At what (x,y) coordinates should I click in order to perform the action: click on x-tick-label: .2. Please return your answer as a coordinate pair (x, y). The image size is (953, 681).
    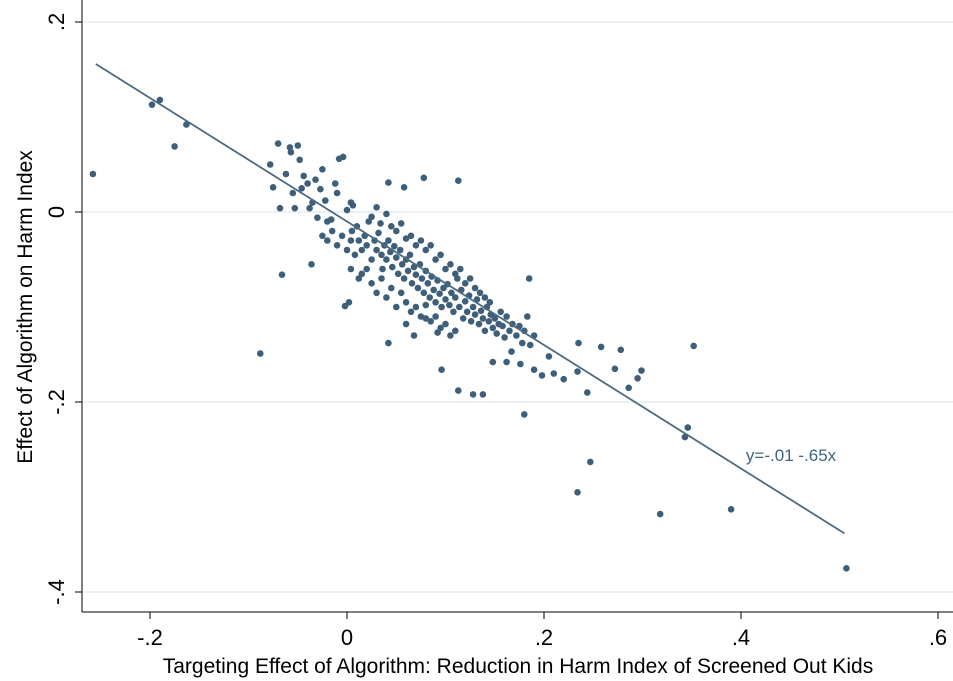
    Looking at the image, I should click on (544, 637).